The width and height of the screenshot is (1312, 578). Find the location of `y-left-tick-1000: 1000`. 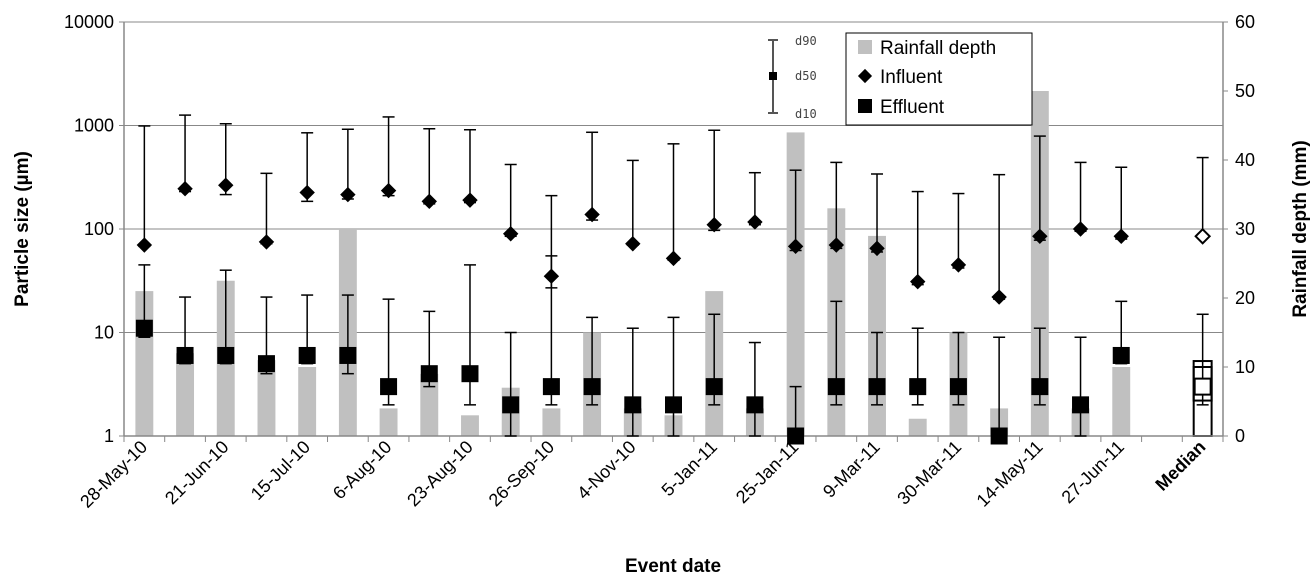

y-left-tick-1000: 1000 is located at coordinates (94, 126).